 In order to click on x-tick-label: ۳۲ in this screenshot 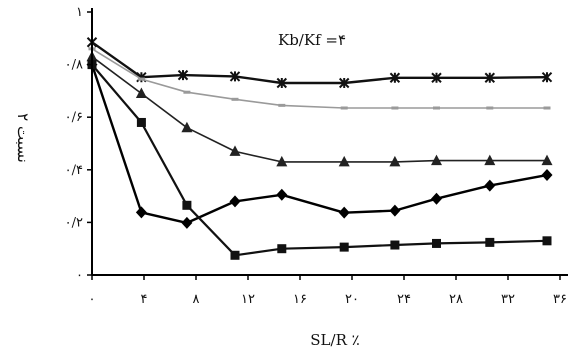, I will do `click(508, 299)`.